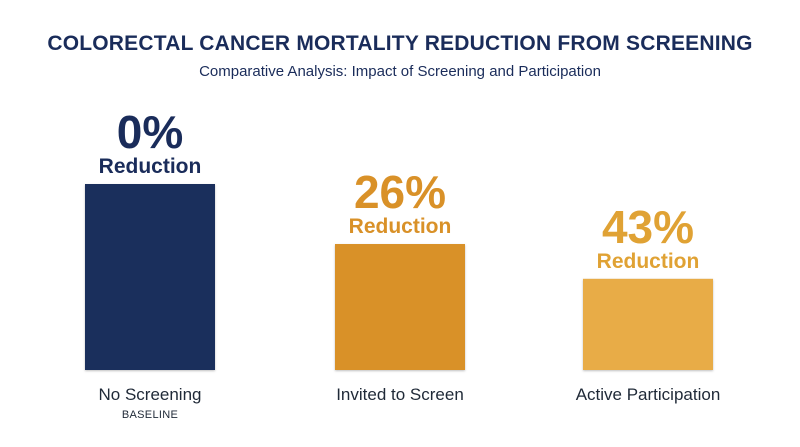 This screenshot has height=447, width=800. What do you see at coordinates (648, 324) in the screenshot?
I see `bar-active-participation` at bounding box center [648, 324].